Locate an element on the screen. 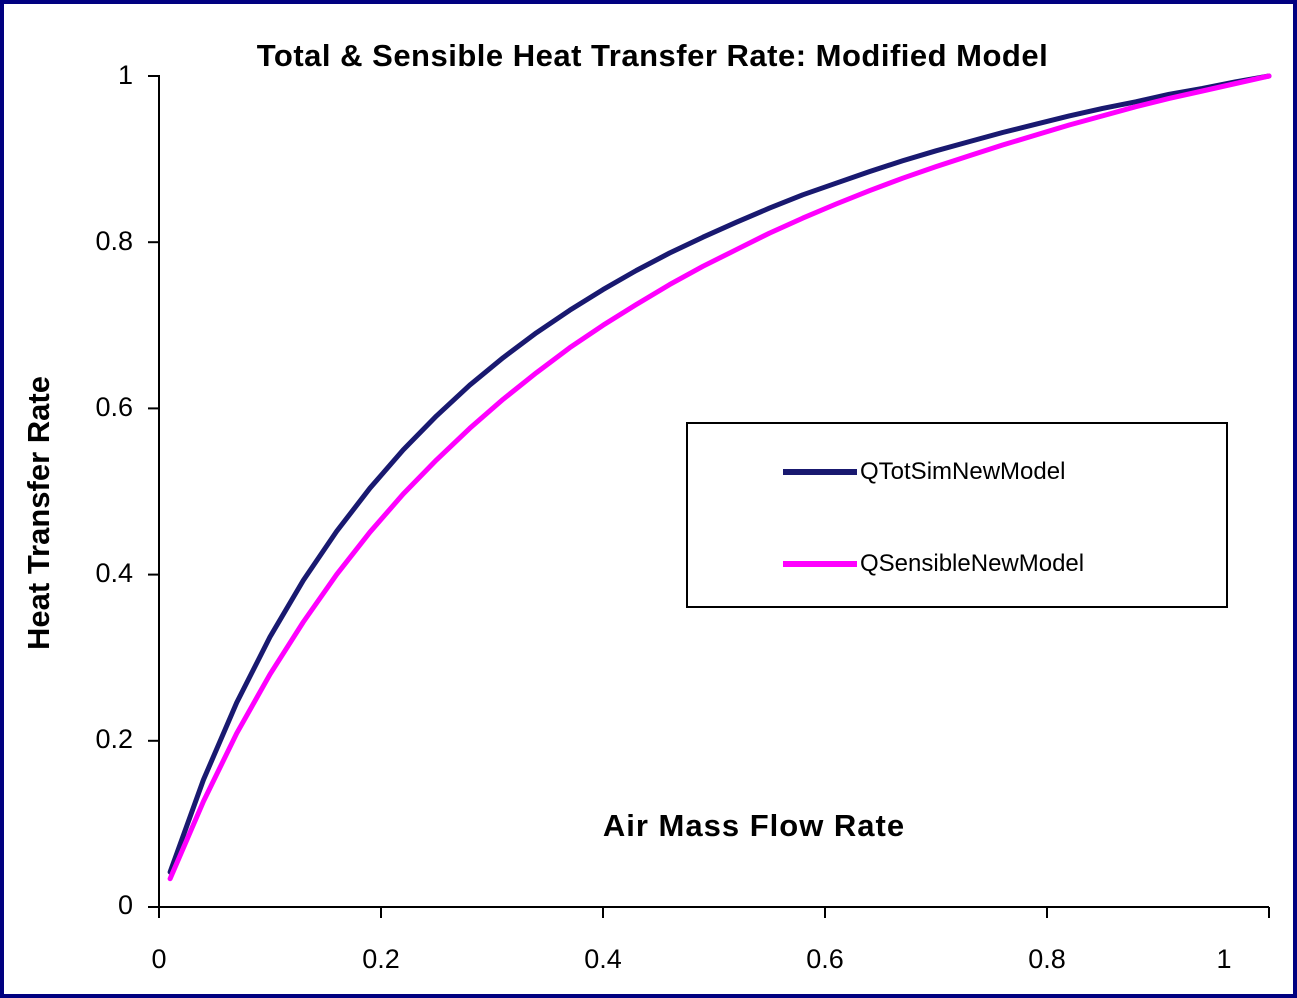  x-tick-label: 0.6 is located at coordinates (825, 959).